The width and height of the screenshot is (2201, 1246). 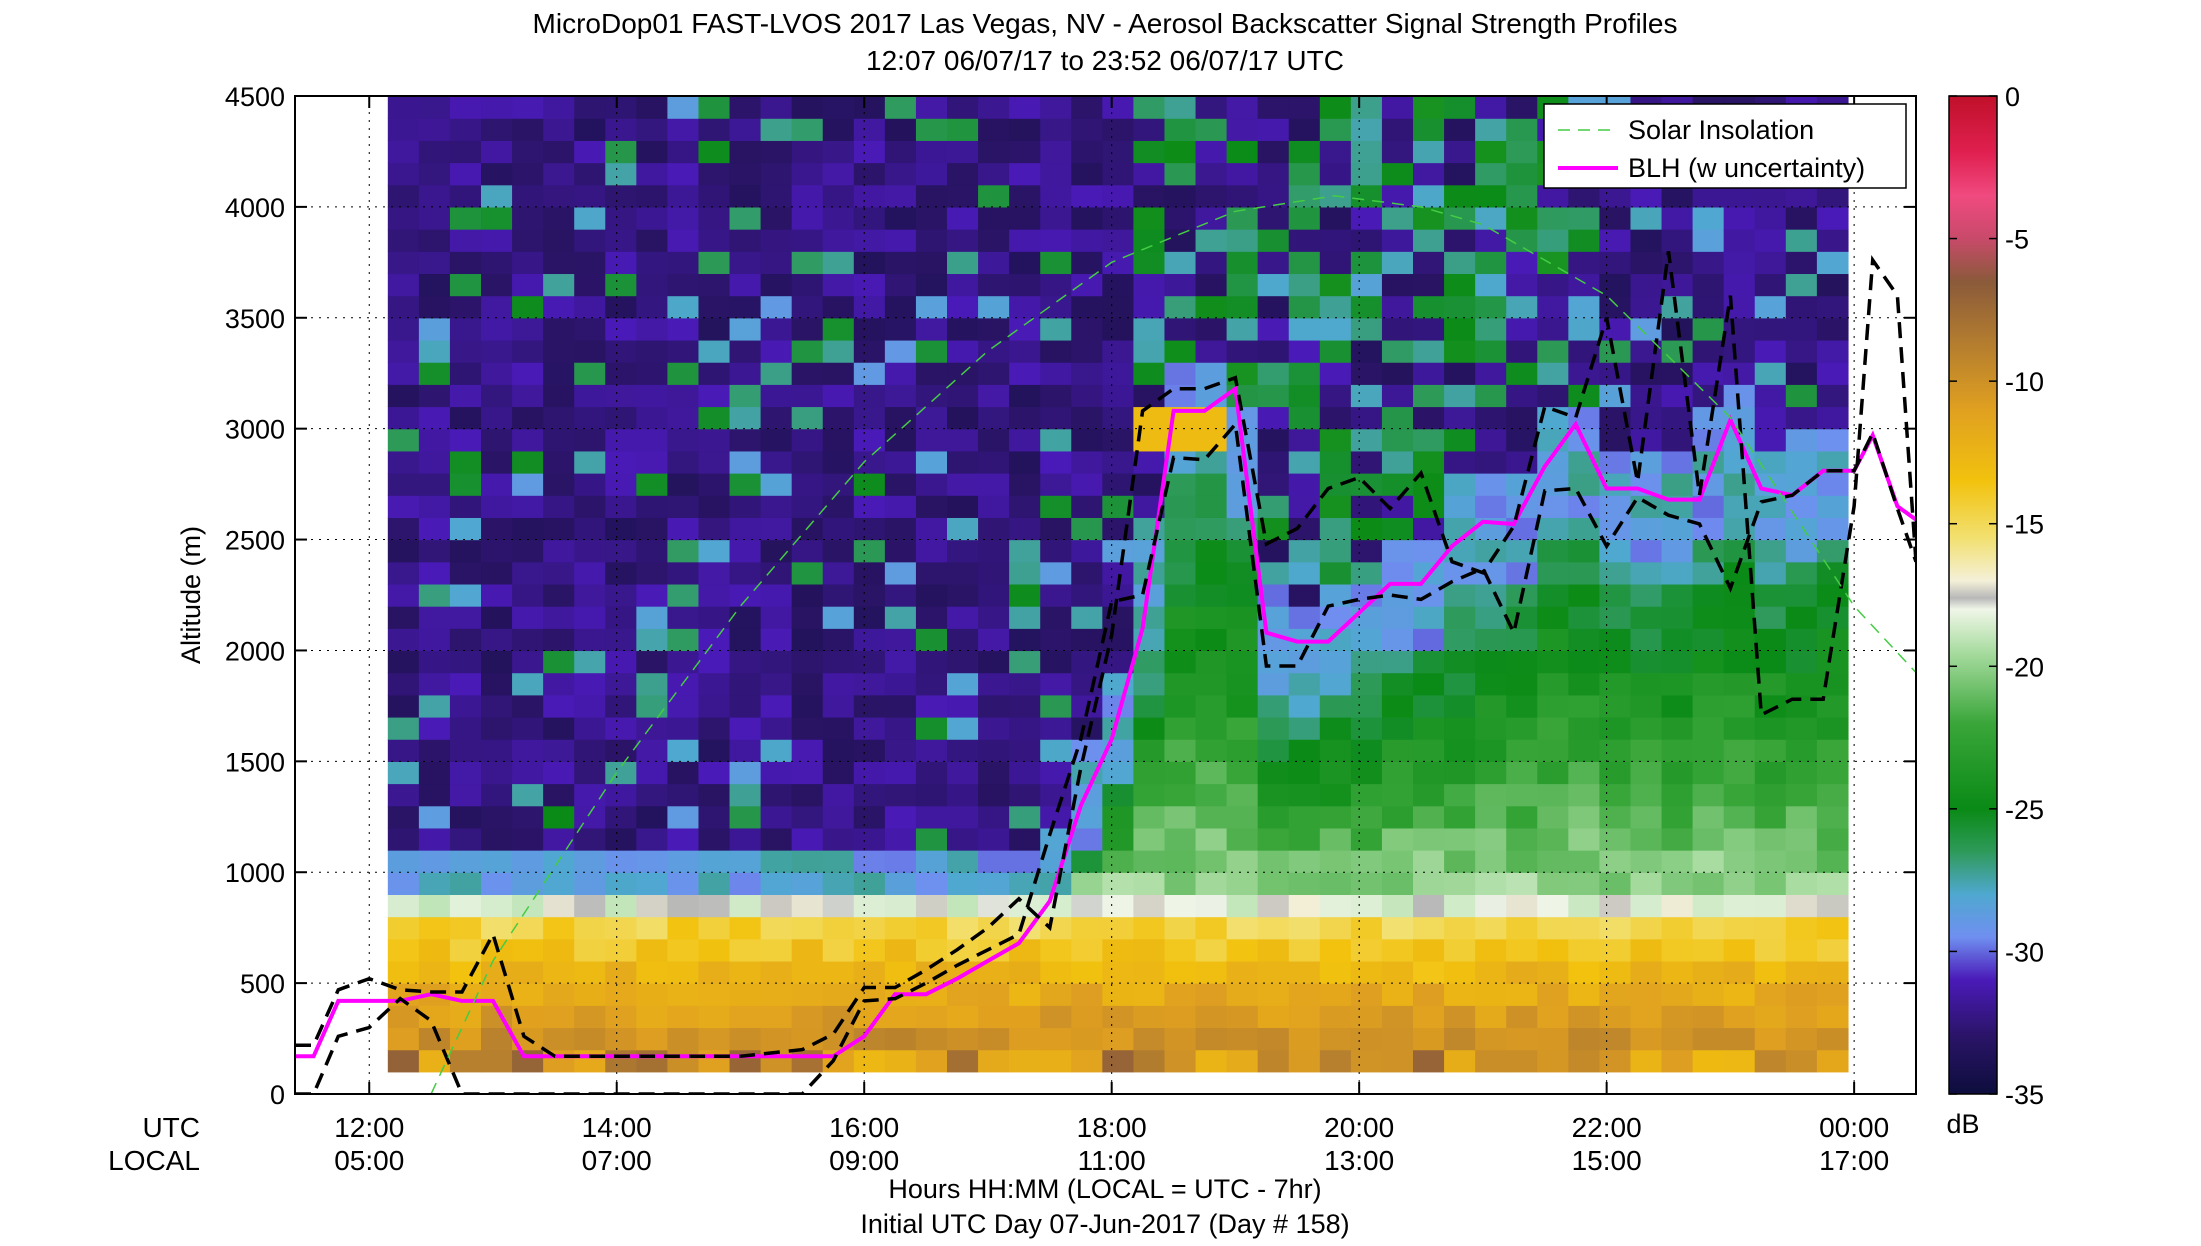 I want to click on y-tick-label: 1000, so click(x=255, y=873).